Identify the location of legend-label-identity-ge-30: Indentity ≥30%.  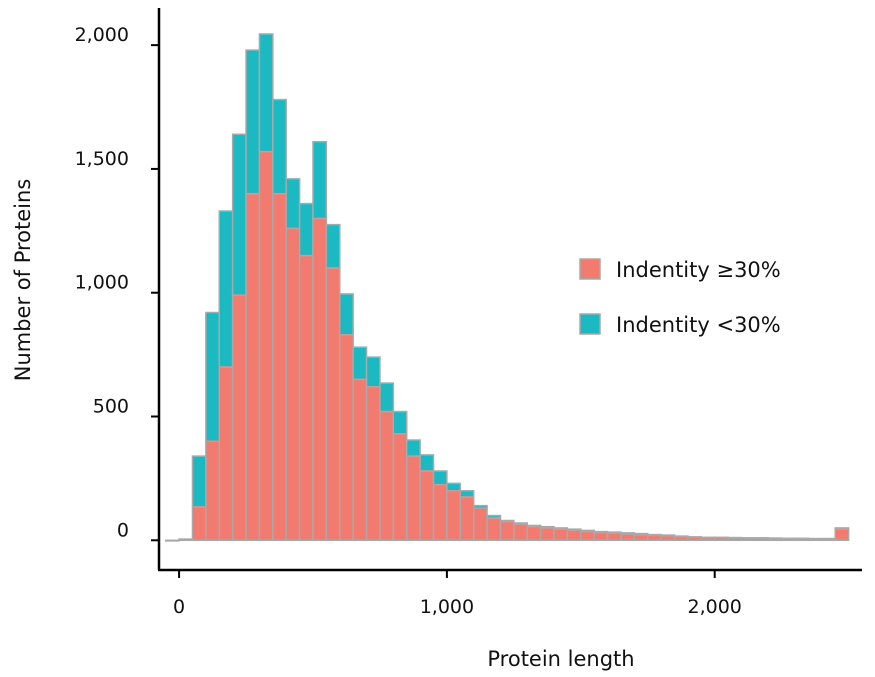
(698, 270).